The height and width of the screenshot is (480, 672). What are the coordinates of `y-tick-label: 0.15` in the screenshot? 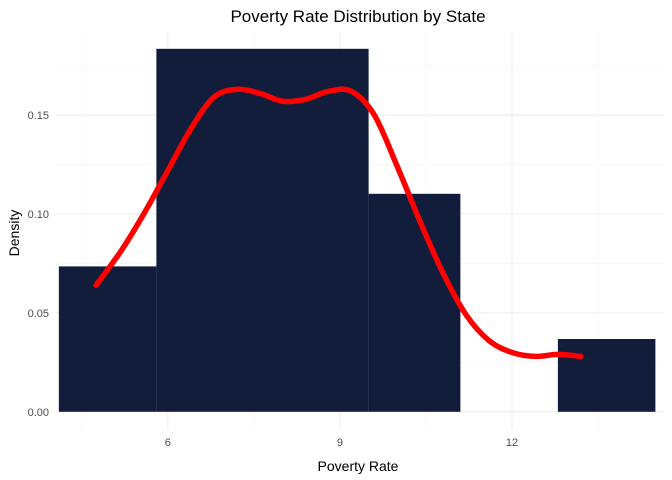 It's located at (38, 116).